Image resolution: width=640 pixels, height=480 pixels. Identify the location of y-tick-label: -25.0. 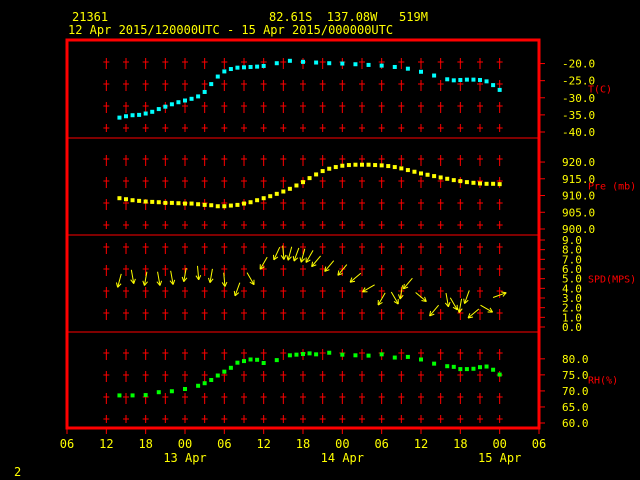
(578, 81).